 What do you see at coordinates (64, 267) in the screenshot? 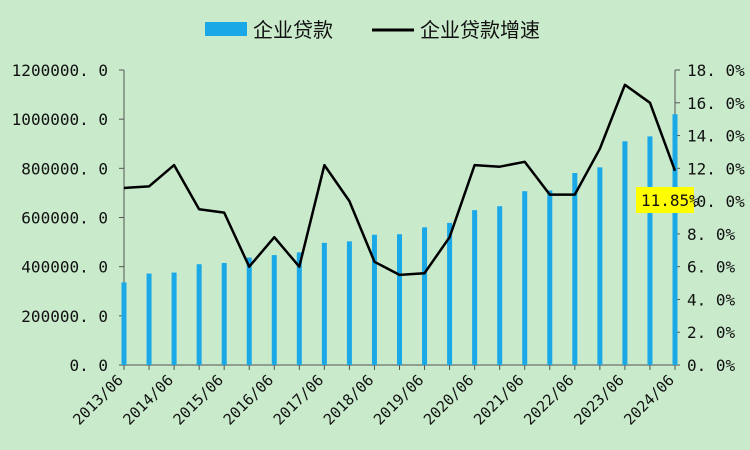
I see `y-left-tick-label: 400000. 0` at bounding box center [64, 267].